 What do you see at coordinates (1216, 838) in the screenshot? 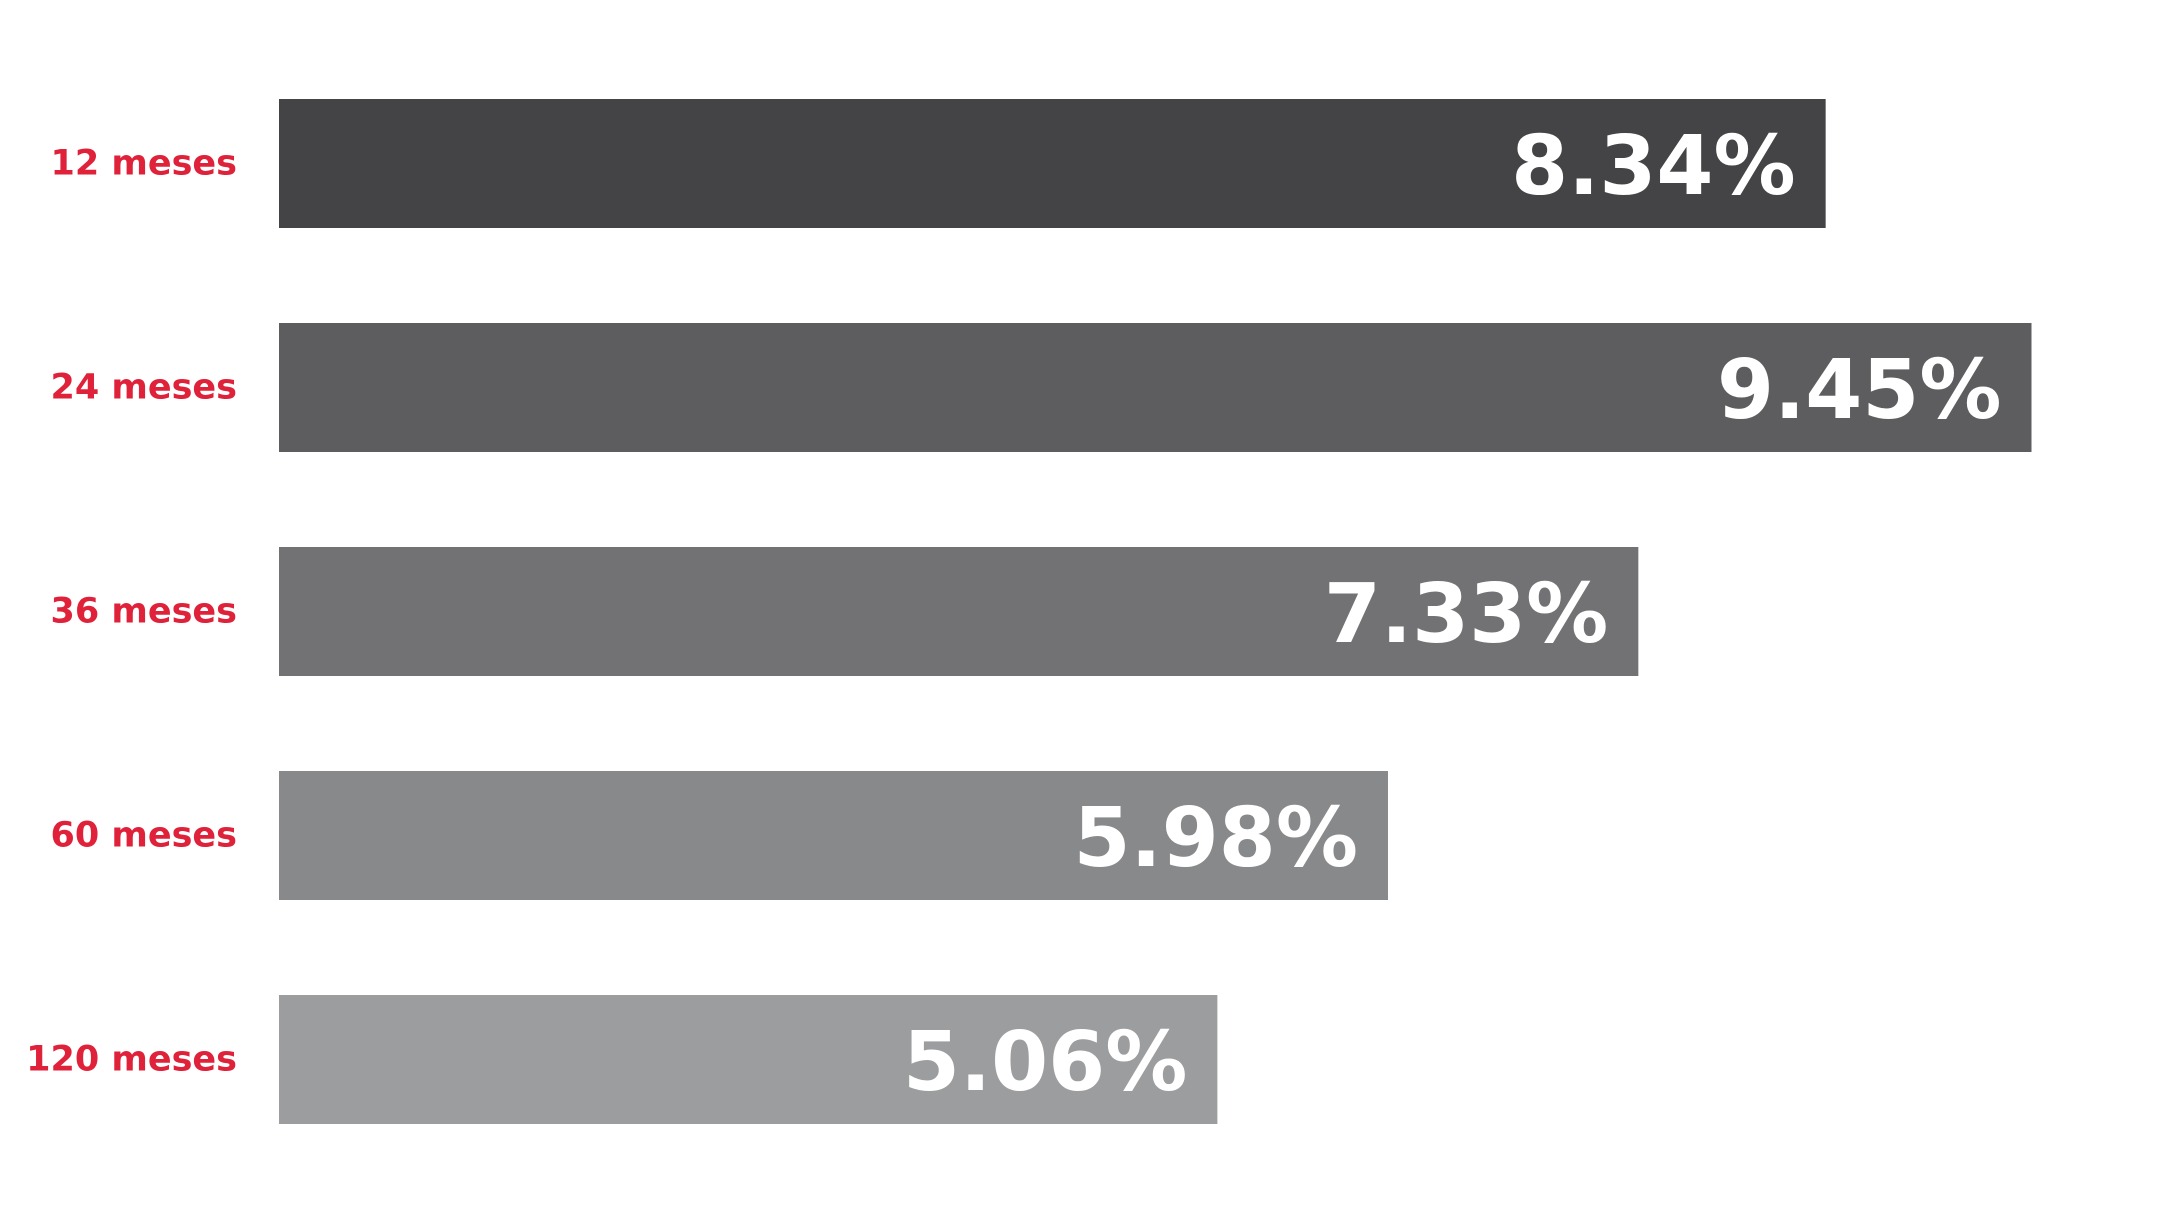
I see `value-label: 5.98%` at bounding box center [1216, 838].